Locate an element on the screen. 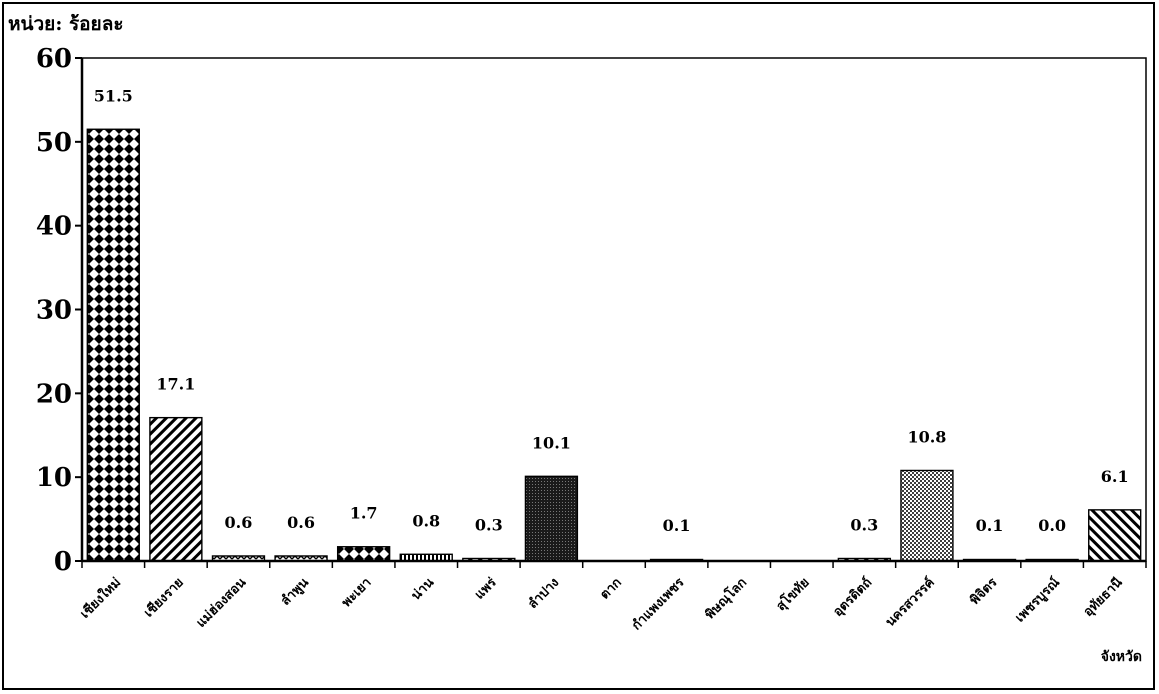 The height and width of the screenshot is (694, 1159). unit-label: หน่วย: ร้อยละ is located at coordinates (66, 24).